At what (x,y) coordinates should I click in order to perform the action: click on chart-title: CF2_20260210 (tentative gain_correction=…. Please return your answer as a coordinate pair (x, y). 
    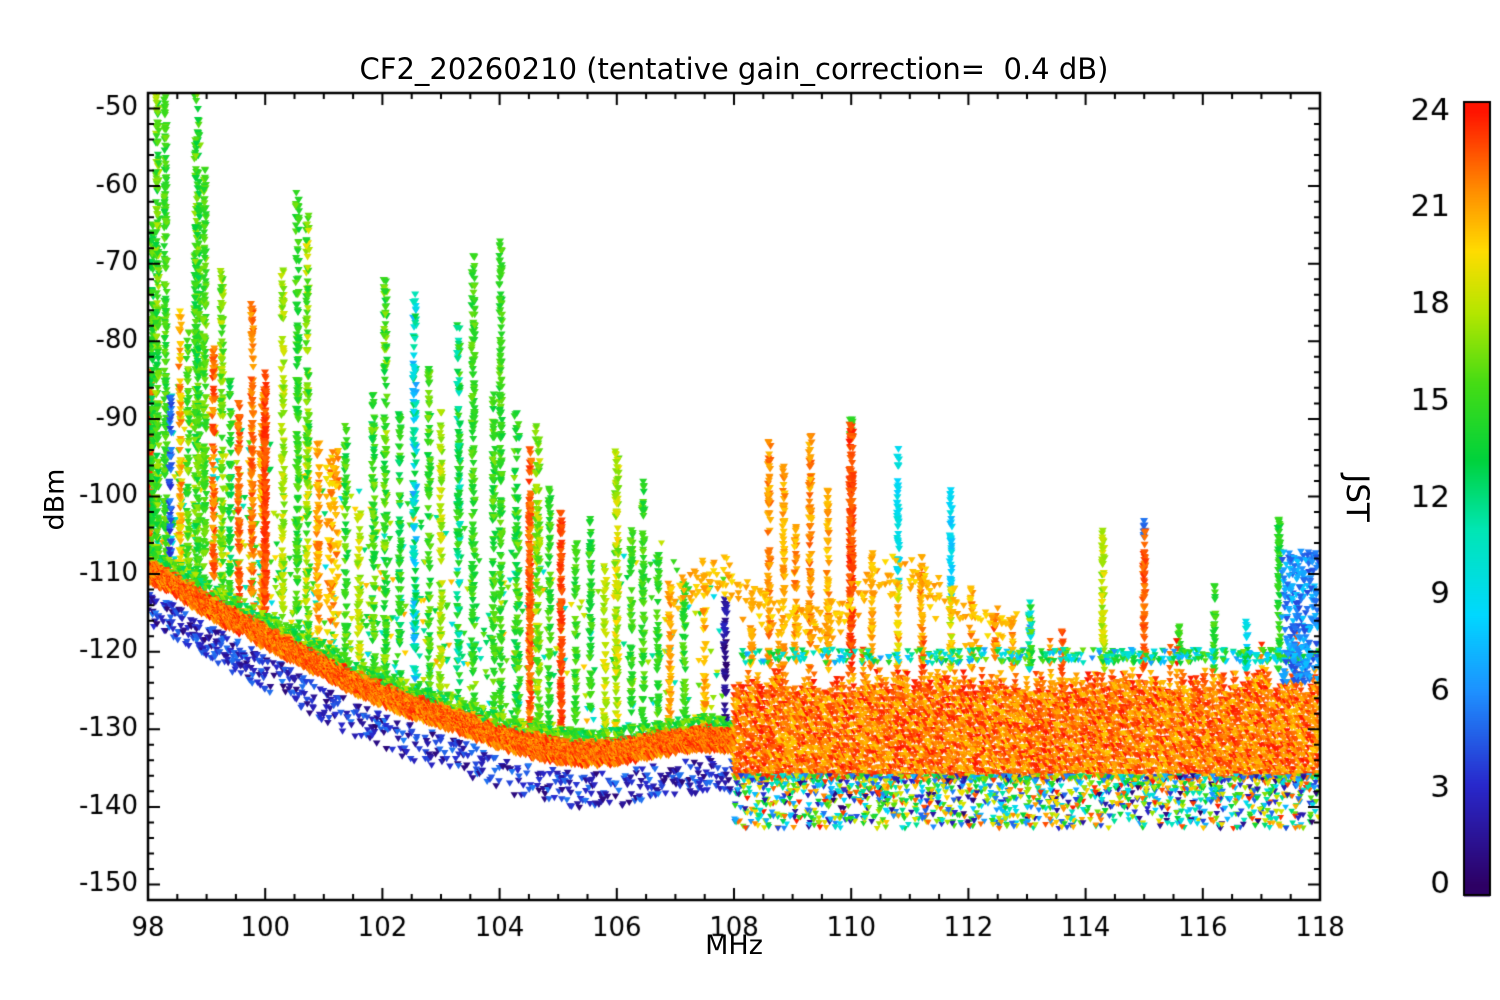
    Looking at the image, I should click on (734, 69).